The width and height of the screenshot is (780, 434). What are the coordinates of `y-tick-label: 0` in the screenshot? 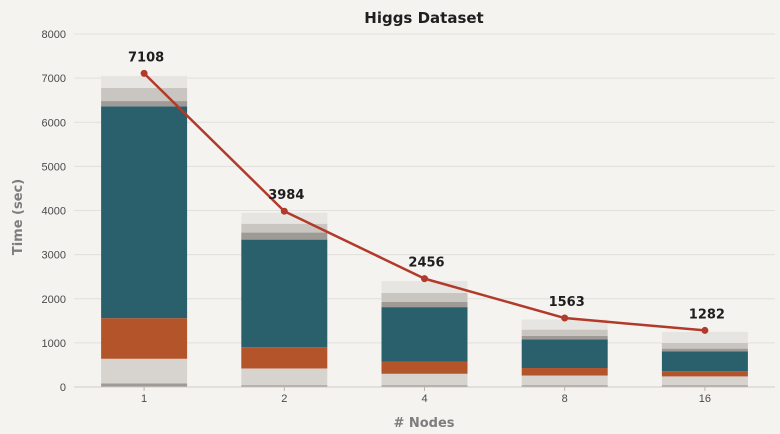 It's located at (63, 388).